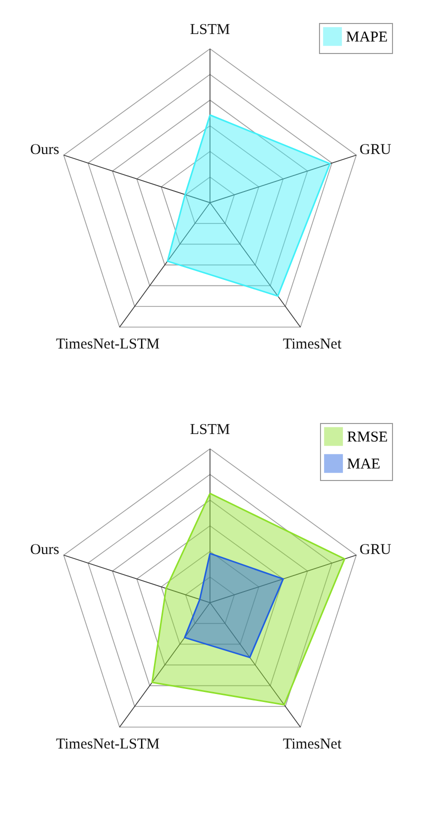  What do you see at coordinates (367, 438) in the screenshot?
I see `legend-label: RMSE` at bounding box center [367, 438].